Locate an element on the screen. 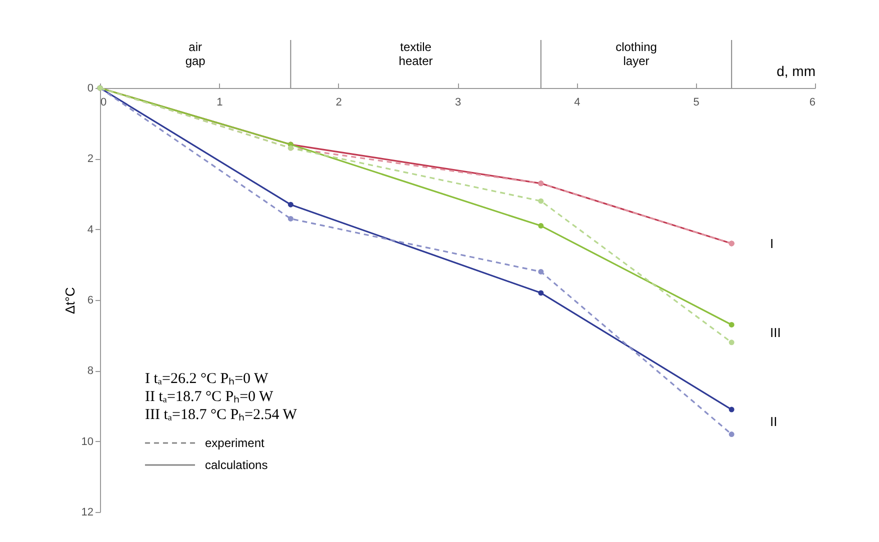 The image size is (879, 542). y-tick-label: 0 is located at coordinates (90, 88).